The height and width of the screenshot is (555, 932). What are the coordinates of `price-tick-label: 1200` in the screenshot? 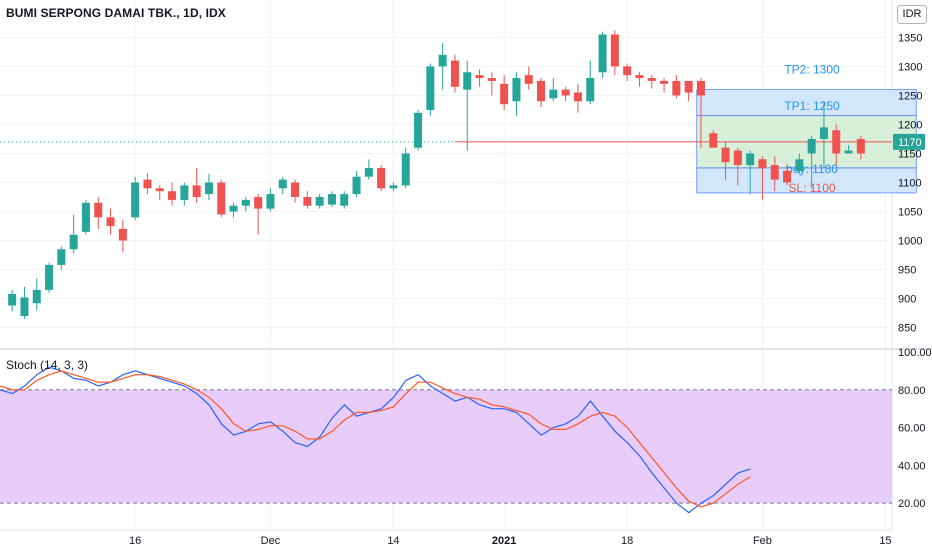 It's located at (910, 125).